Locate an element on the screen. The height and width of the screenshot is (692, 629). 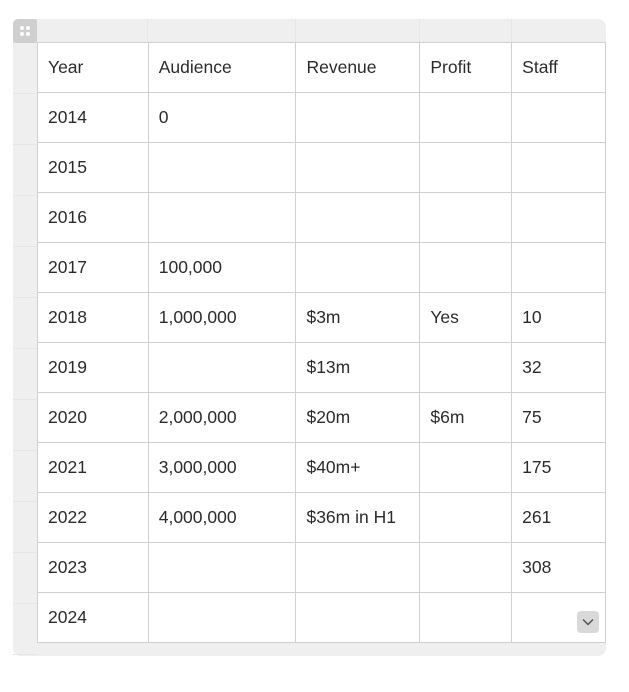
table-header-row: Year Audience Revenue Profit Staff is located at coordinates (321, 67).